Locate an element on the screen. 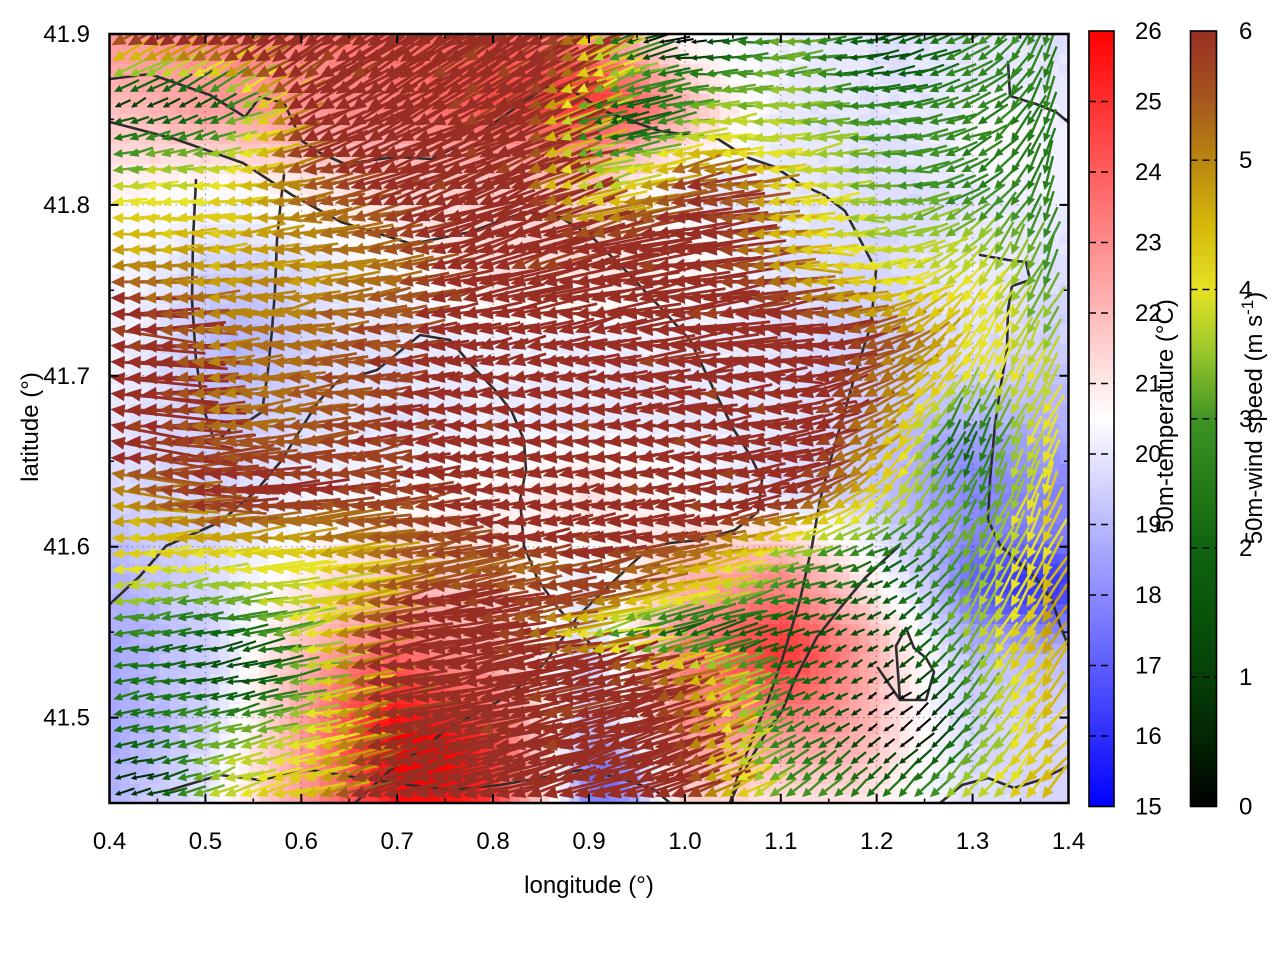  svg-text: longitude (°) is located at coordinates (589, 885).